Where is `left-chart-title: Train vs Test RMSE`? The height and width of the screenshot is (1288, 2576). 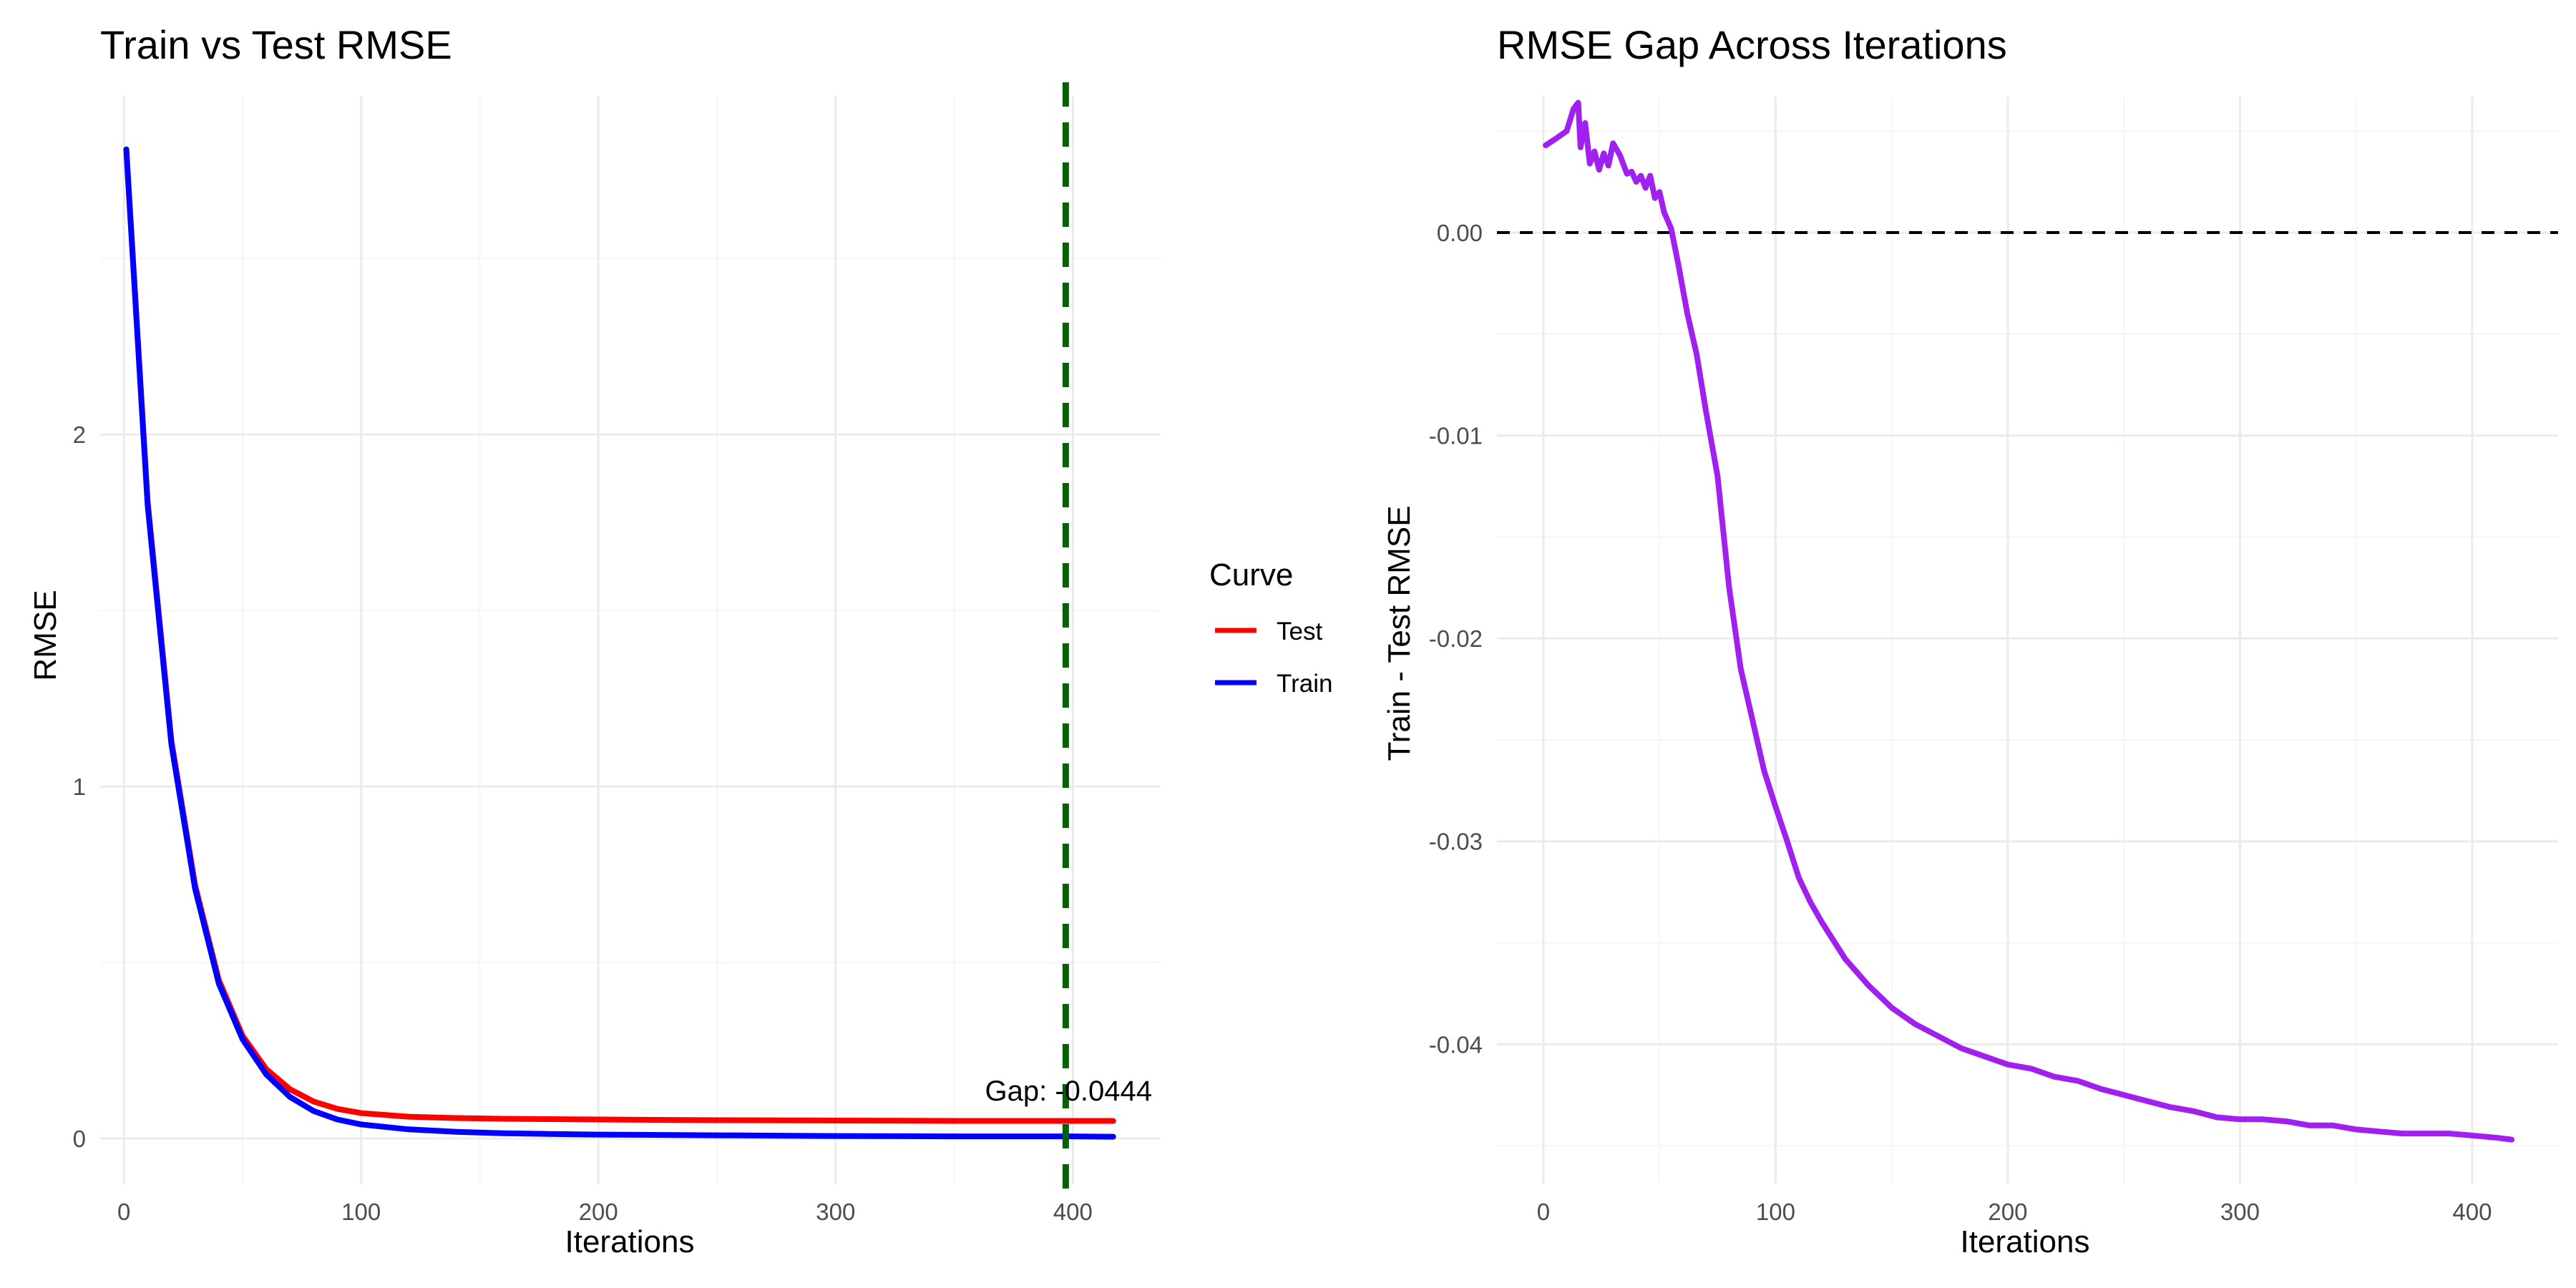 left-chart-title: Train vs Test RMSE is located at coordinates (276, 44).